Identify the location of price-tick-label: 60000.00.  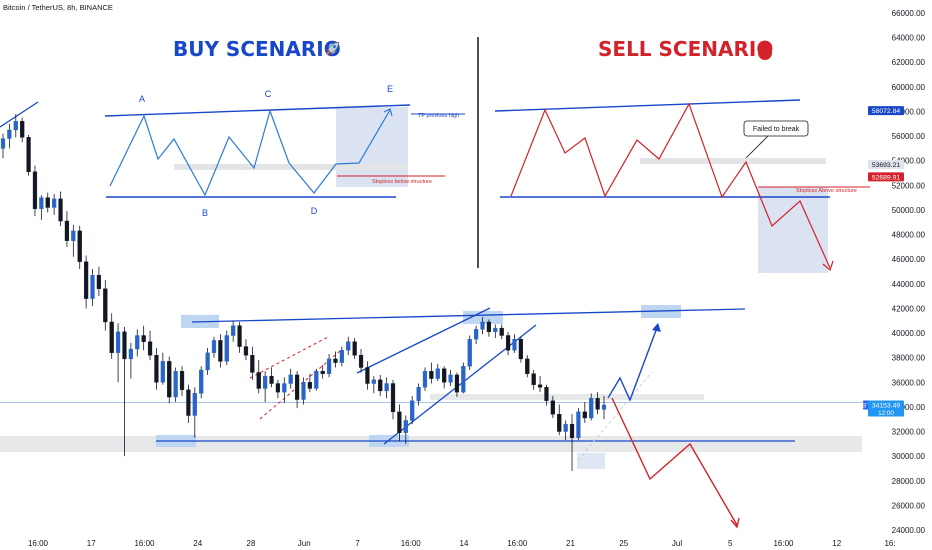
(909, 87).